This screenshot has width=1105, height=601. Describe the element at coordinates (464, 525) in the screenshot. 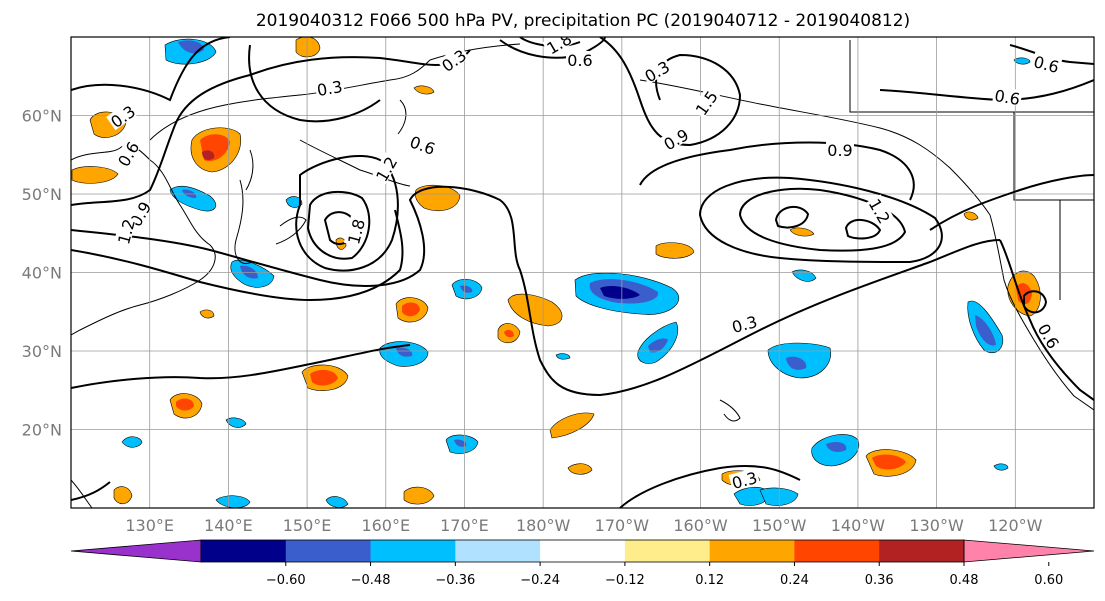

I see `longitude-label: 170°E` at that location.